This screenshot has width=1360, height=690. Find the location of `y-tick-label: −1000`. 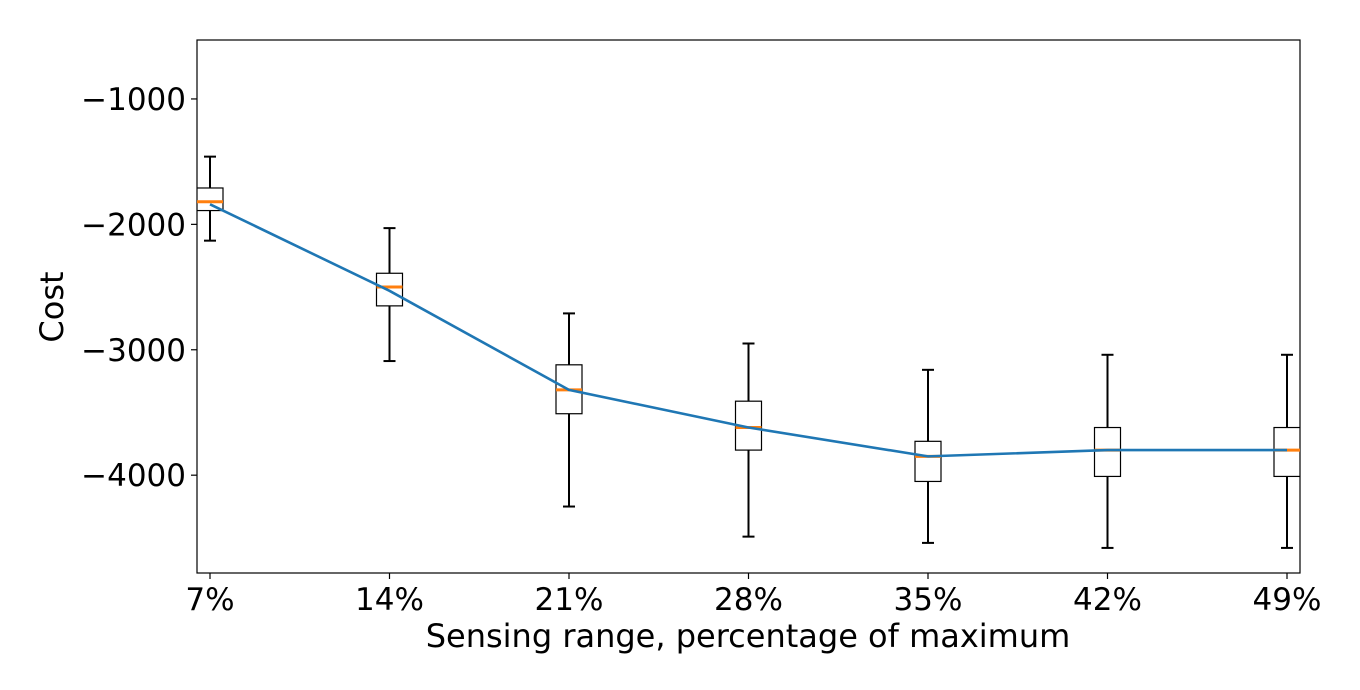

y-tick-label: −1000 is located at coordinates (133, 100).